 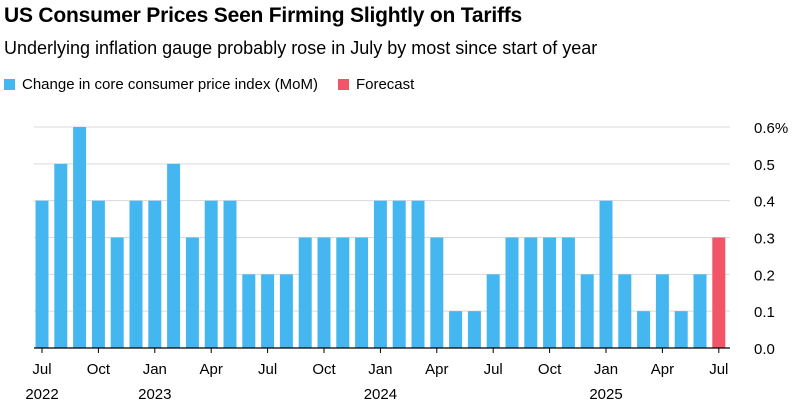 What do you see at coordinates (719, 292) in the screenshot?
I see `forecast-bar` at bounding box center [719, 292].